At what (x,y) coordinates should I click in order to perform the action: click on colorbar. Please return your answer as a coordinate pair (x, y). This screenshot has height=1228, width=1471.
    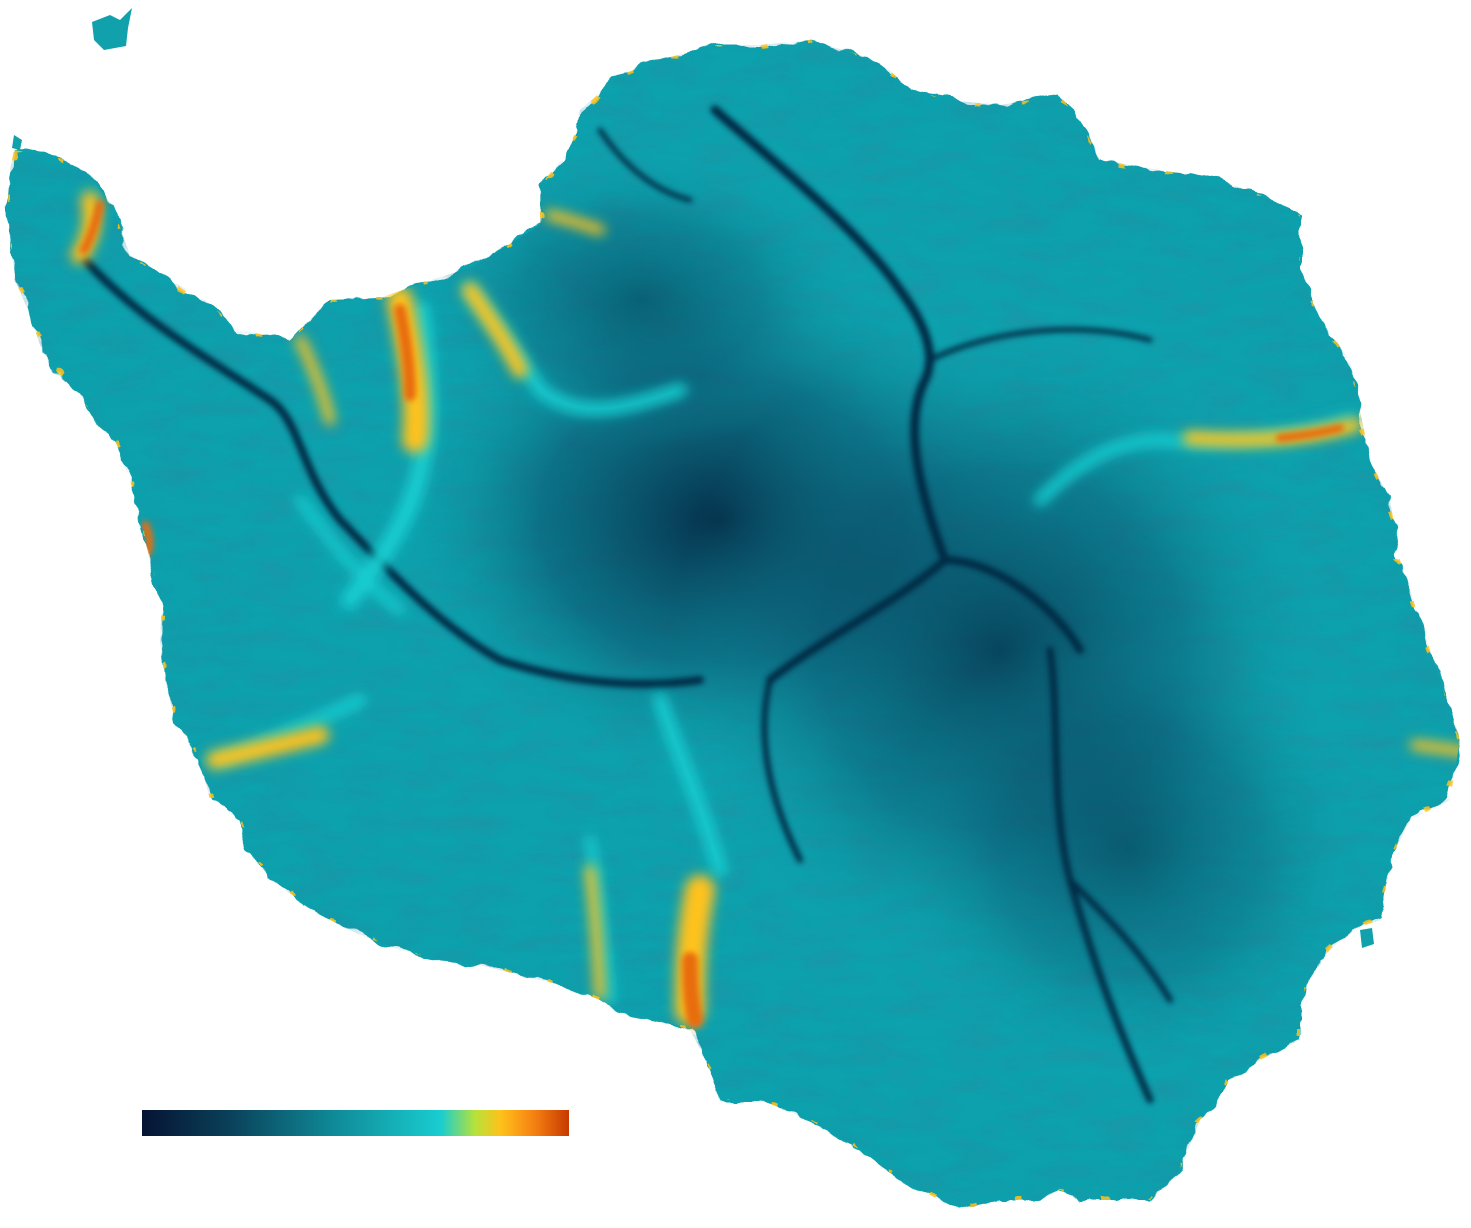
    Looking at the image, I should click on (355, 1123).